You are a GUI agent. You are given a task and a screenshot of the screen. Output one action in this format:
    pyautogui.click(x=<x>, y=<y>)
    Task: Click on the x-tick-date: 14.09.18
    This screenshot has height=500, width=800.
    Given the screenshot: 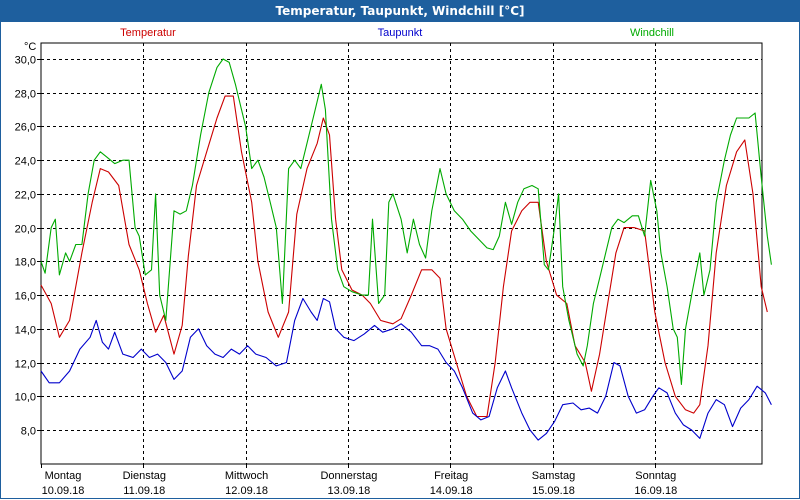 What is the action you would take?
    pyautogui.click(x=451, y=491)
    